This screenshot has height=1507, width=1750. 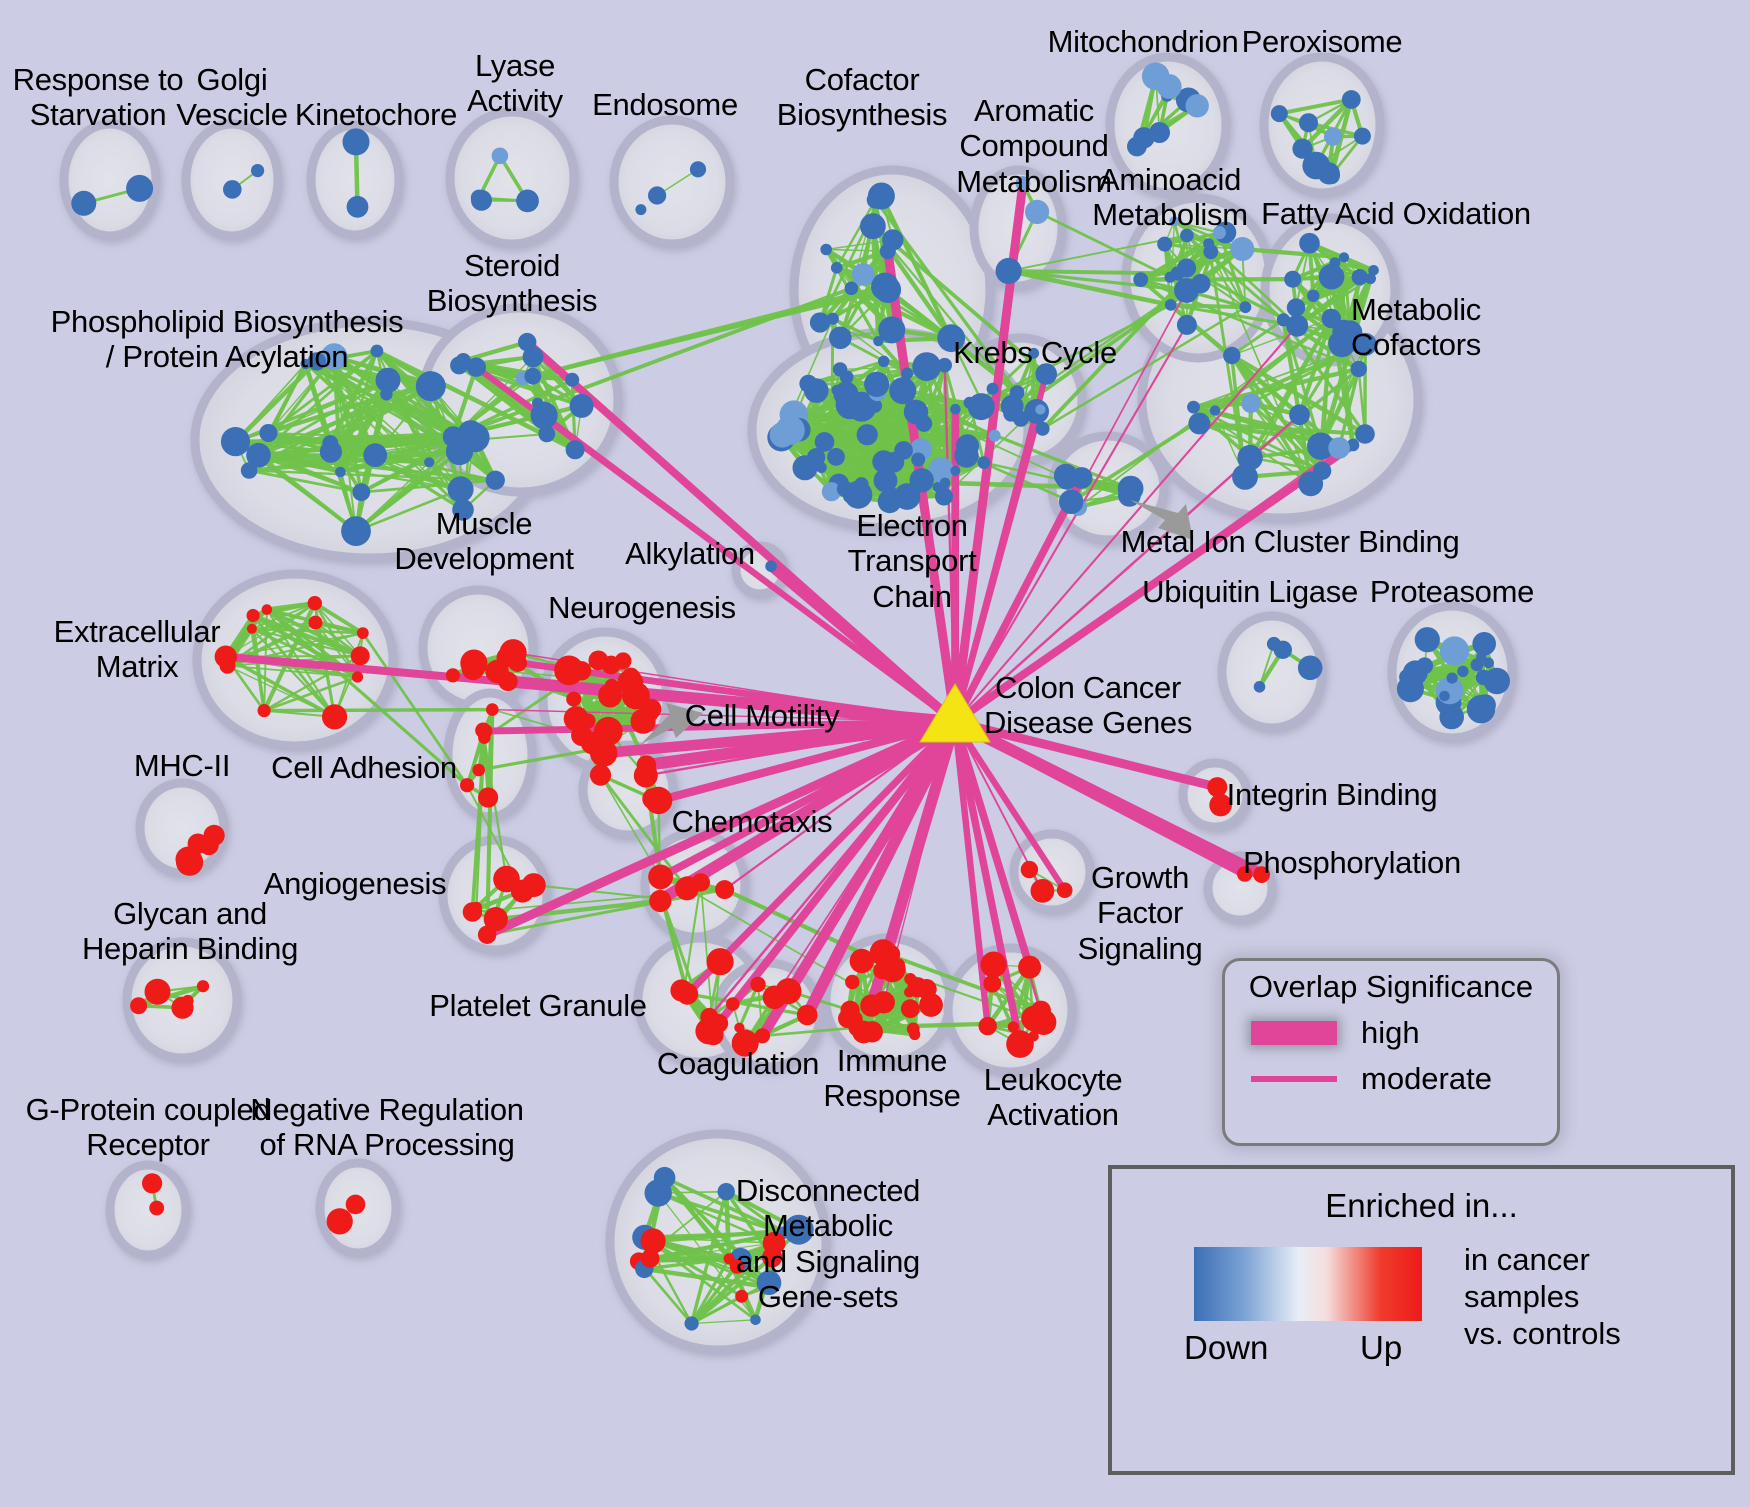 What do you see at coordinates (1294, 1032) in the screenshot?
I see `high-overlap-swatch` at bounding box center [1294, 1032].